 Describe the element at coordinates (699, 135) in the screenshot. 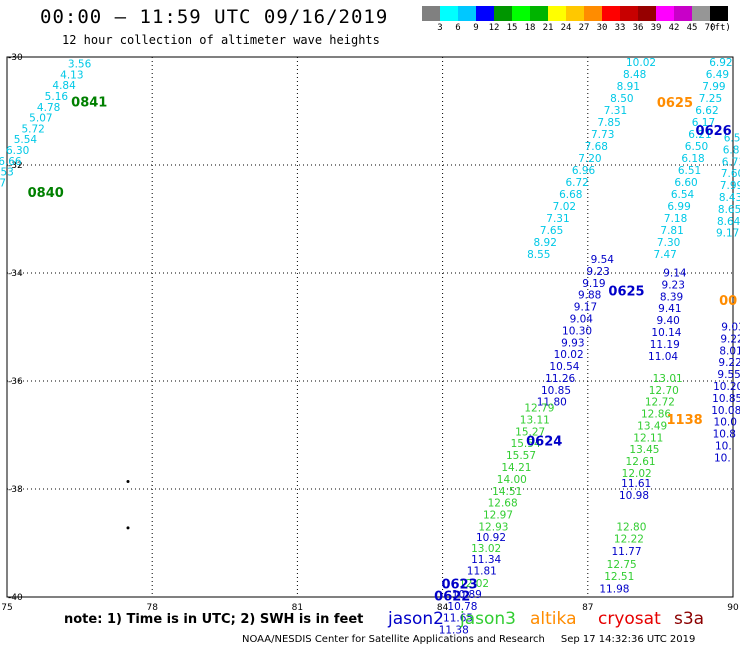

I see `wave-height-value: 6.21` at that location.